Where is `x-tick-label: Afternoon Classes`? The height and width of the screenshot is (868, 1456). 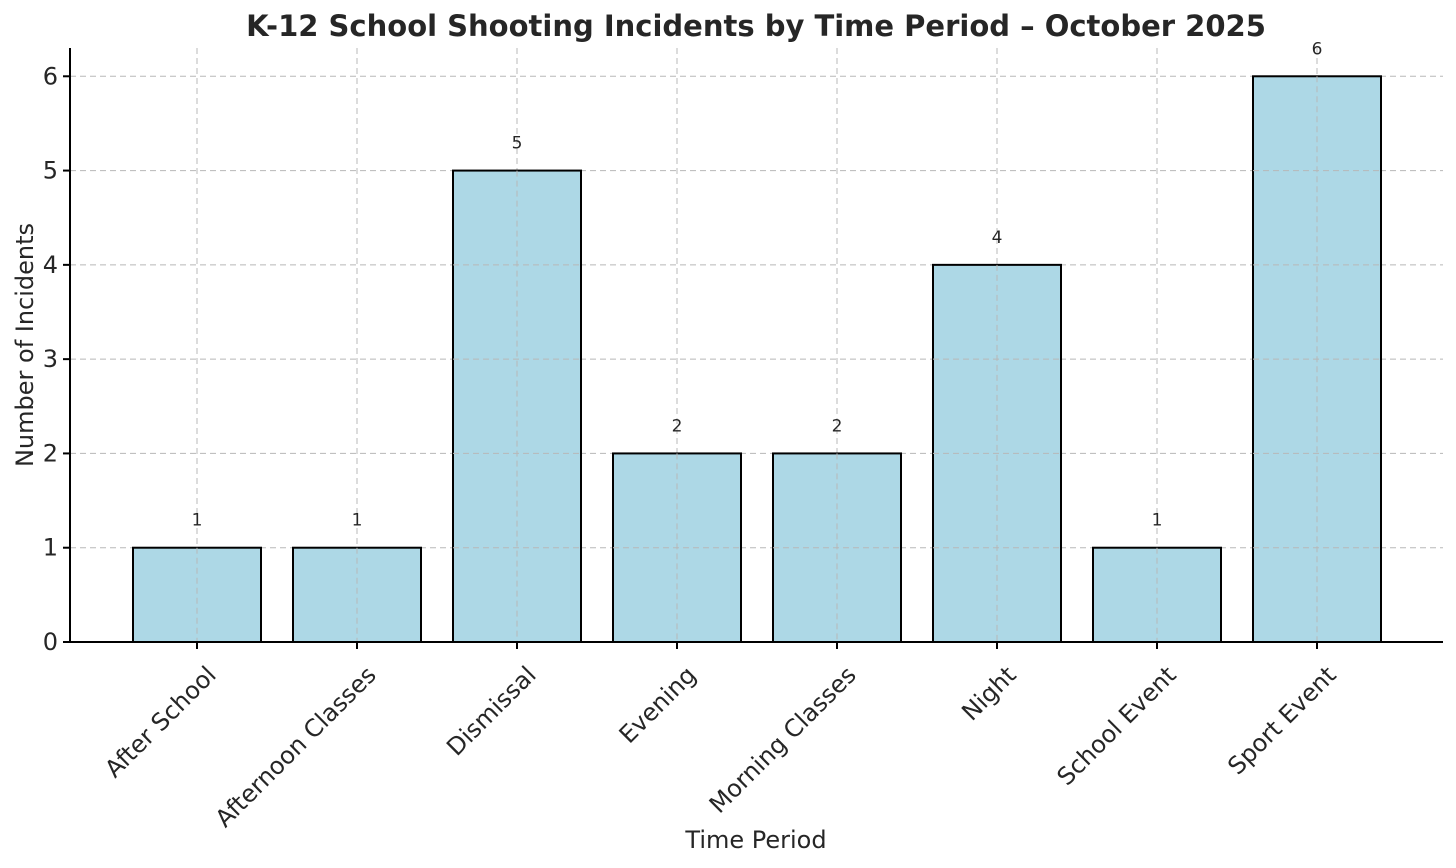 x-tick-label: Afternoon Classes is located at coordinates (296, 747).